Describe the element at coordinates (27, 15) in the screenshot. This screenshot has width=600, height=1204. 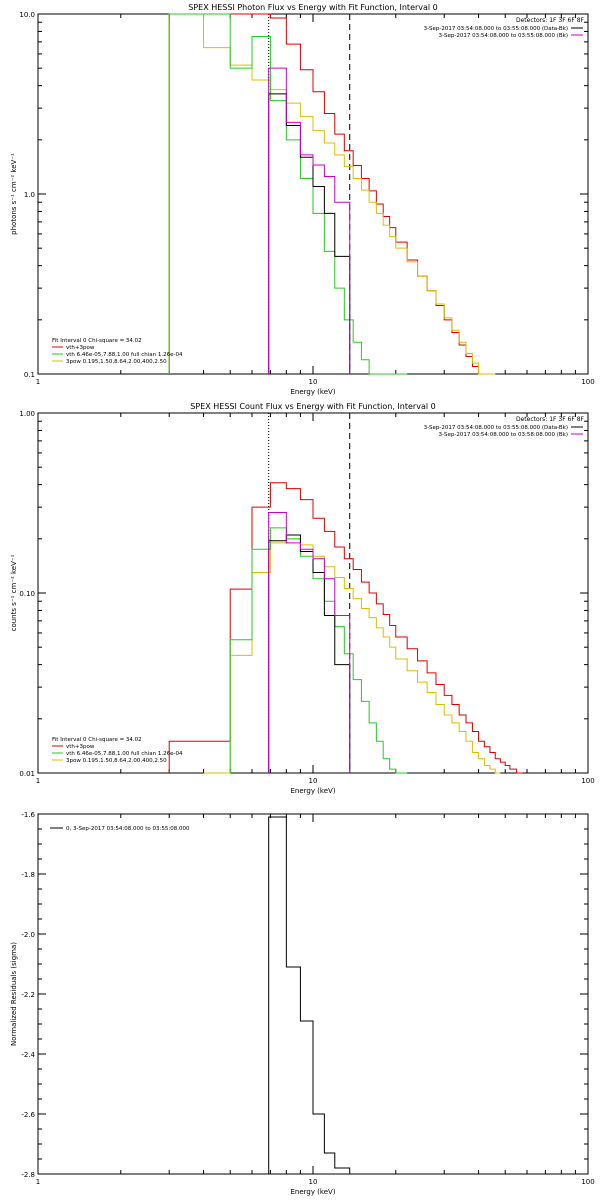
I see `y-tick-label: 10.0` at that location.